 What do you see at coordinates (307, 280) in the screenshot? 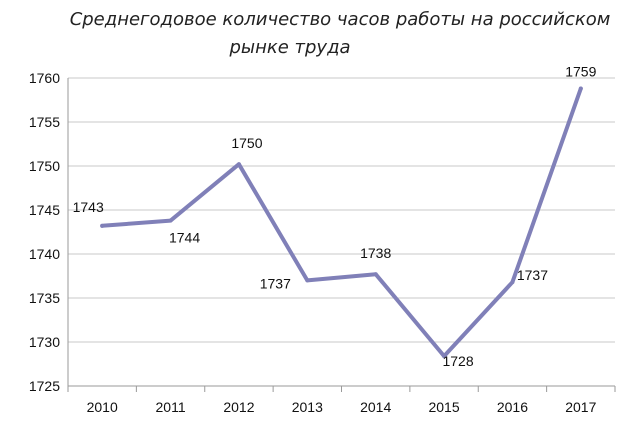
I see `data-point-2013` at bounding box center [307, 280].